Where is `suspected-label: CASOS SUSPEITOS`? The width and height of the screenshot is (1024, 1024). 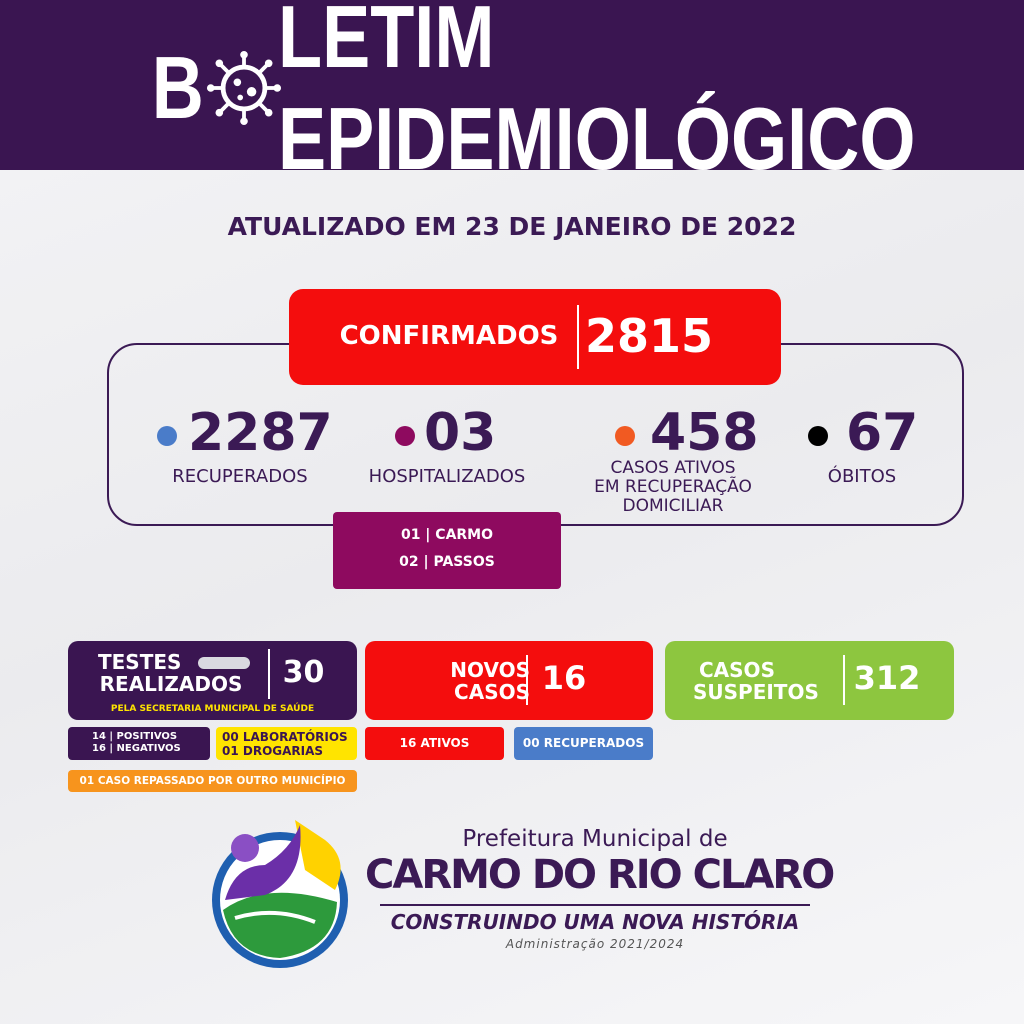
suspected-label: CASOS SUSPEITOS is located at coordinates (768, 681).